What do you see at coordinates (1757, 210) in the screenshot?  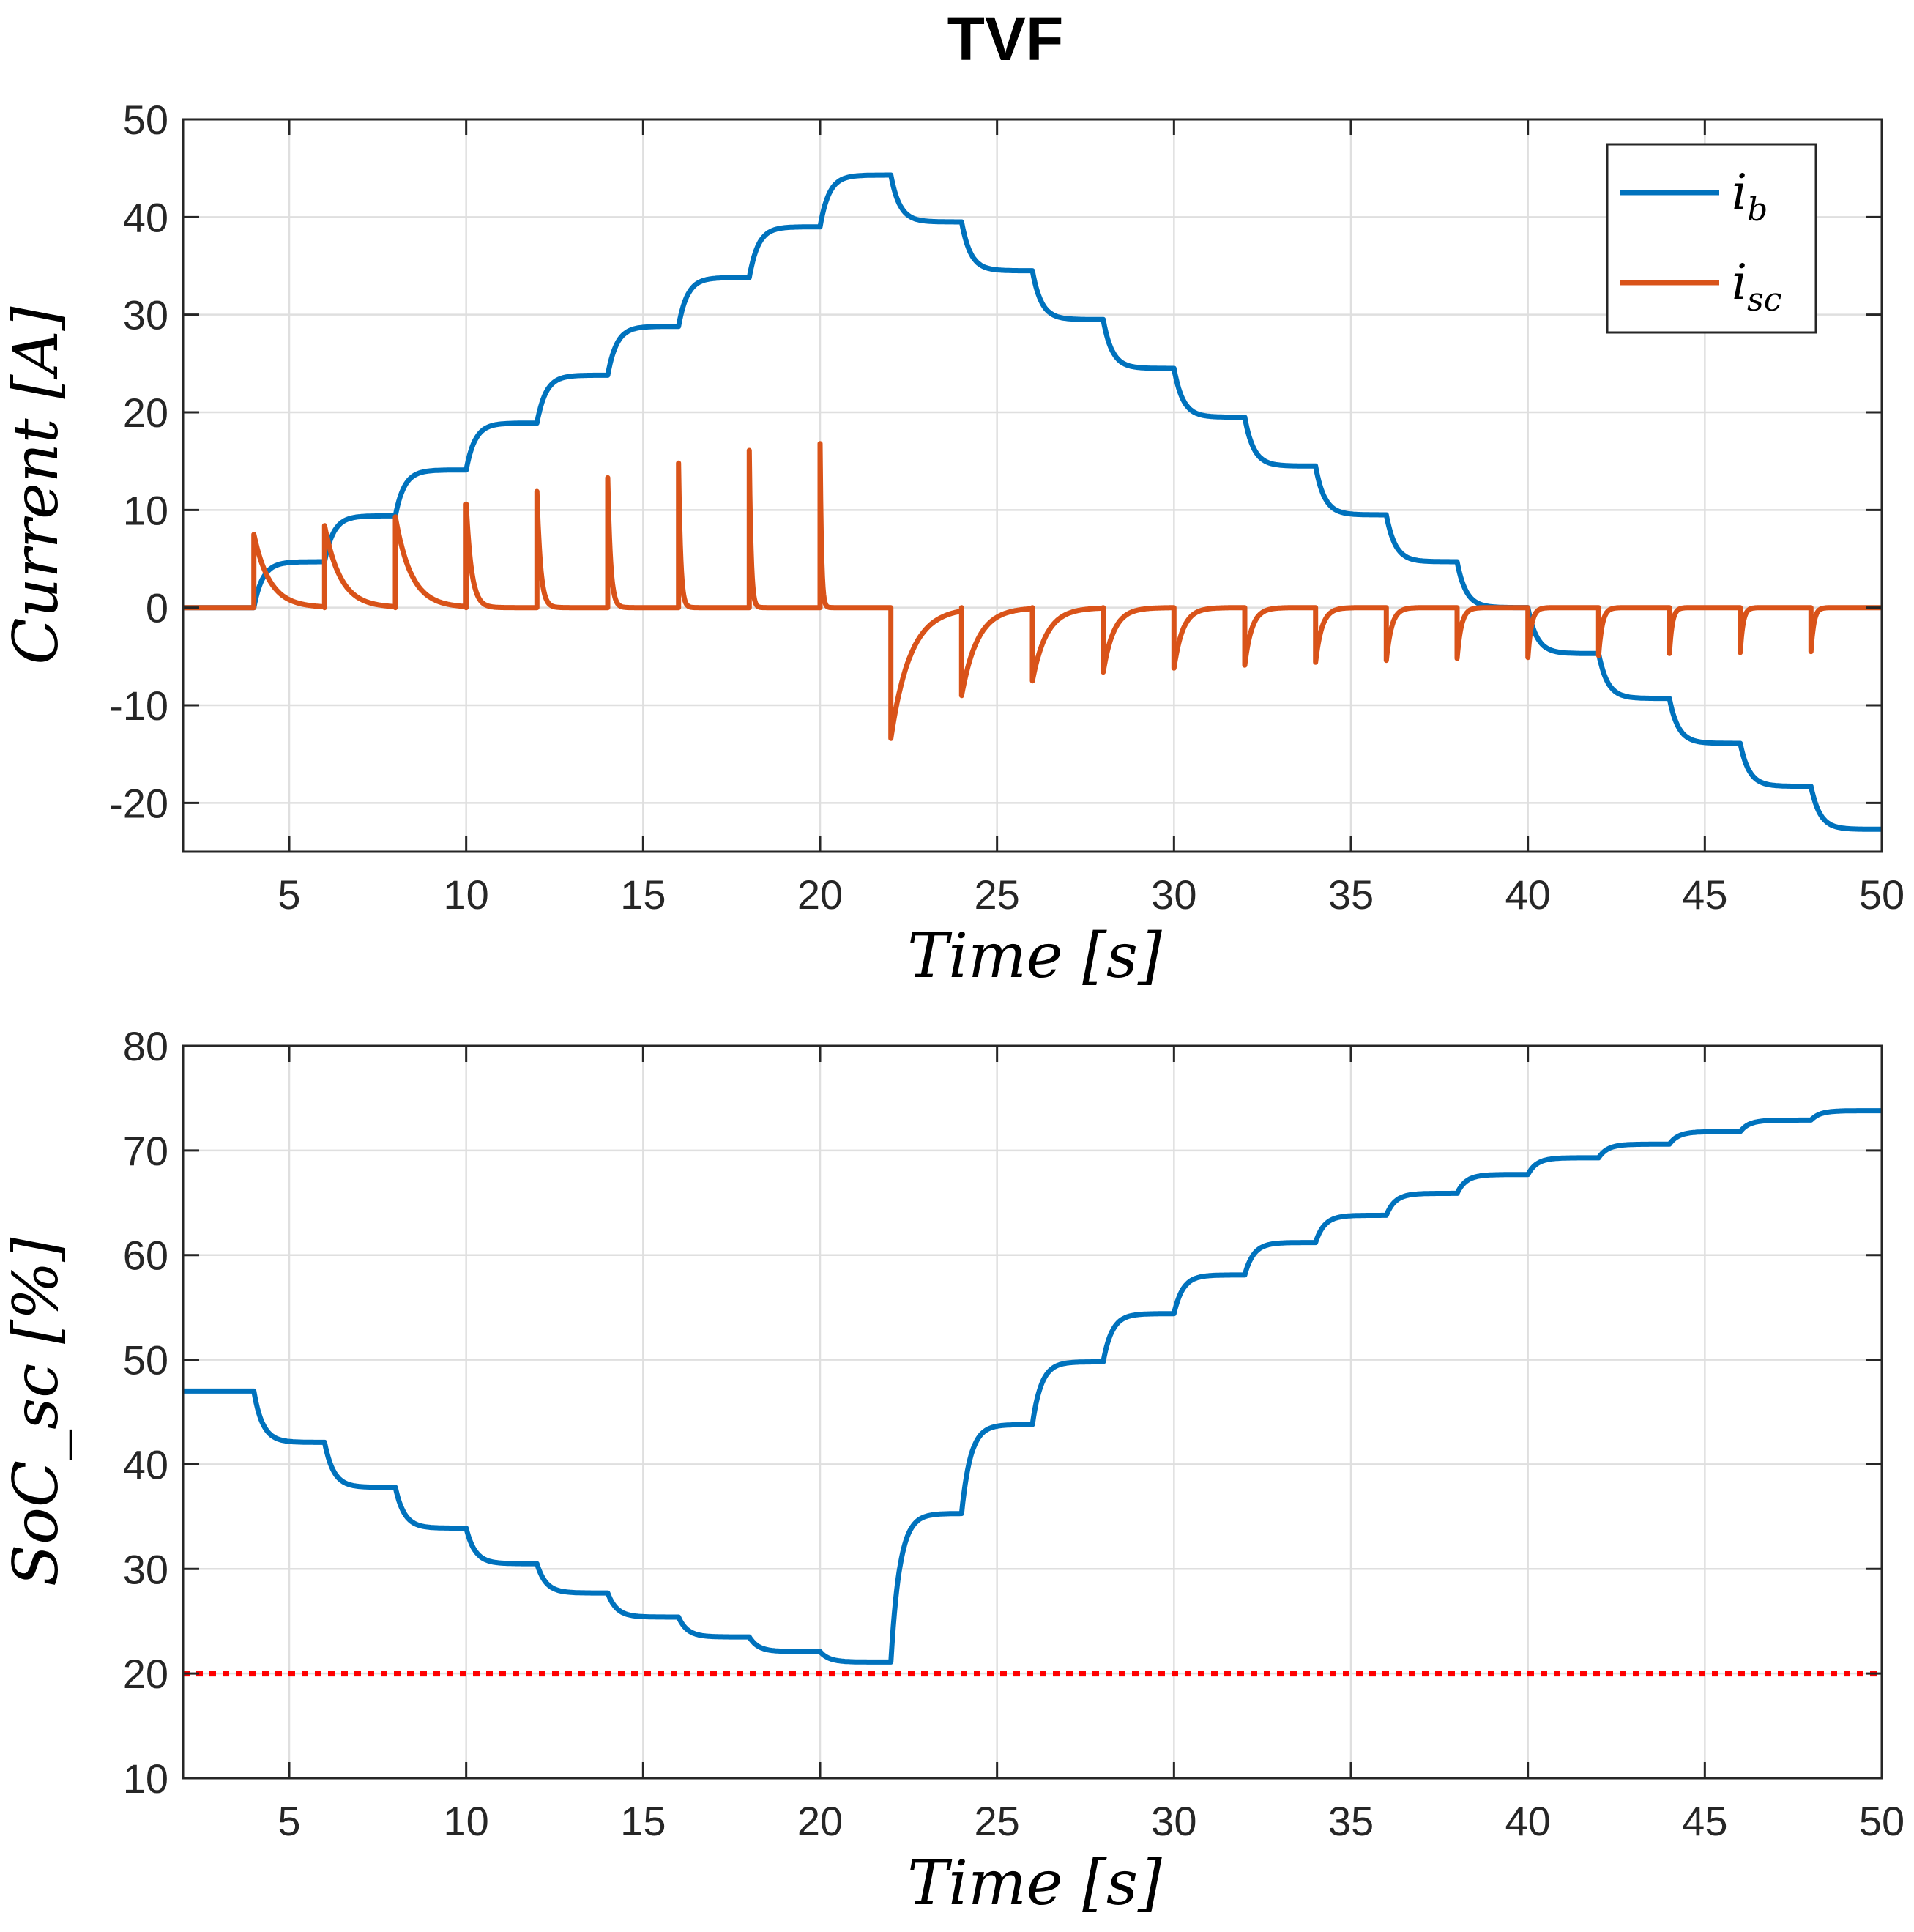 I see `legend-label-ib-sub: b` at bounding box center [1757, 210].